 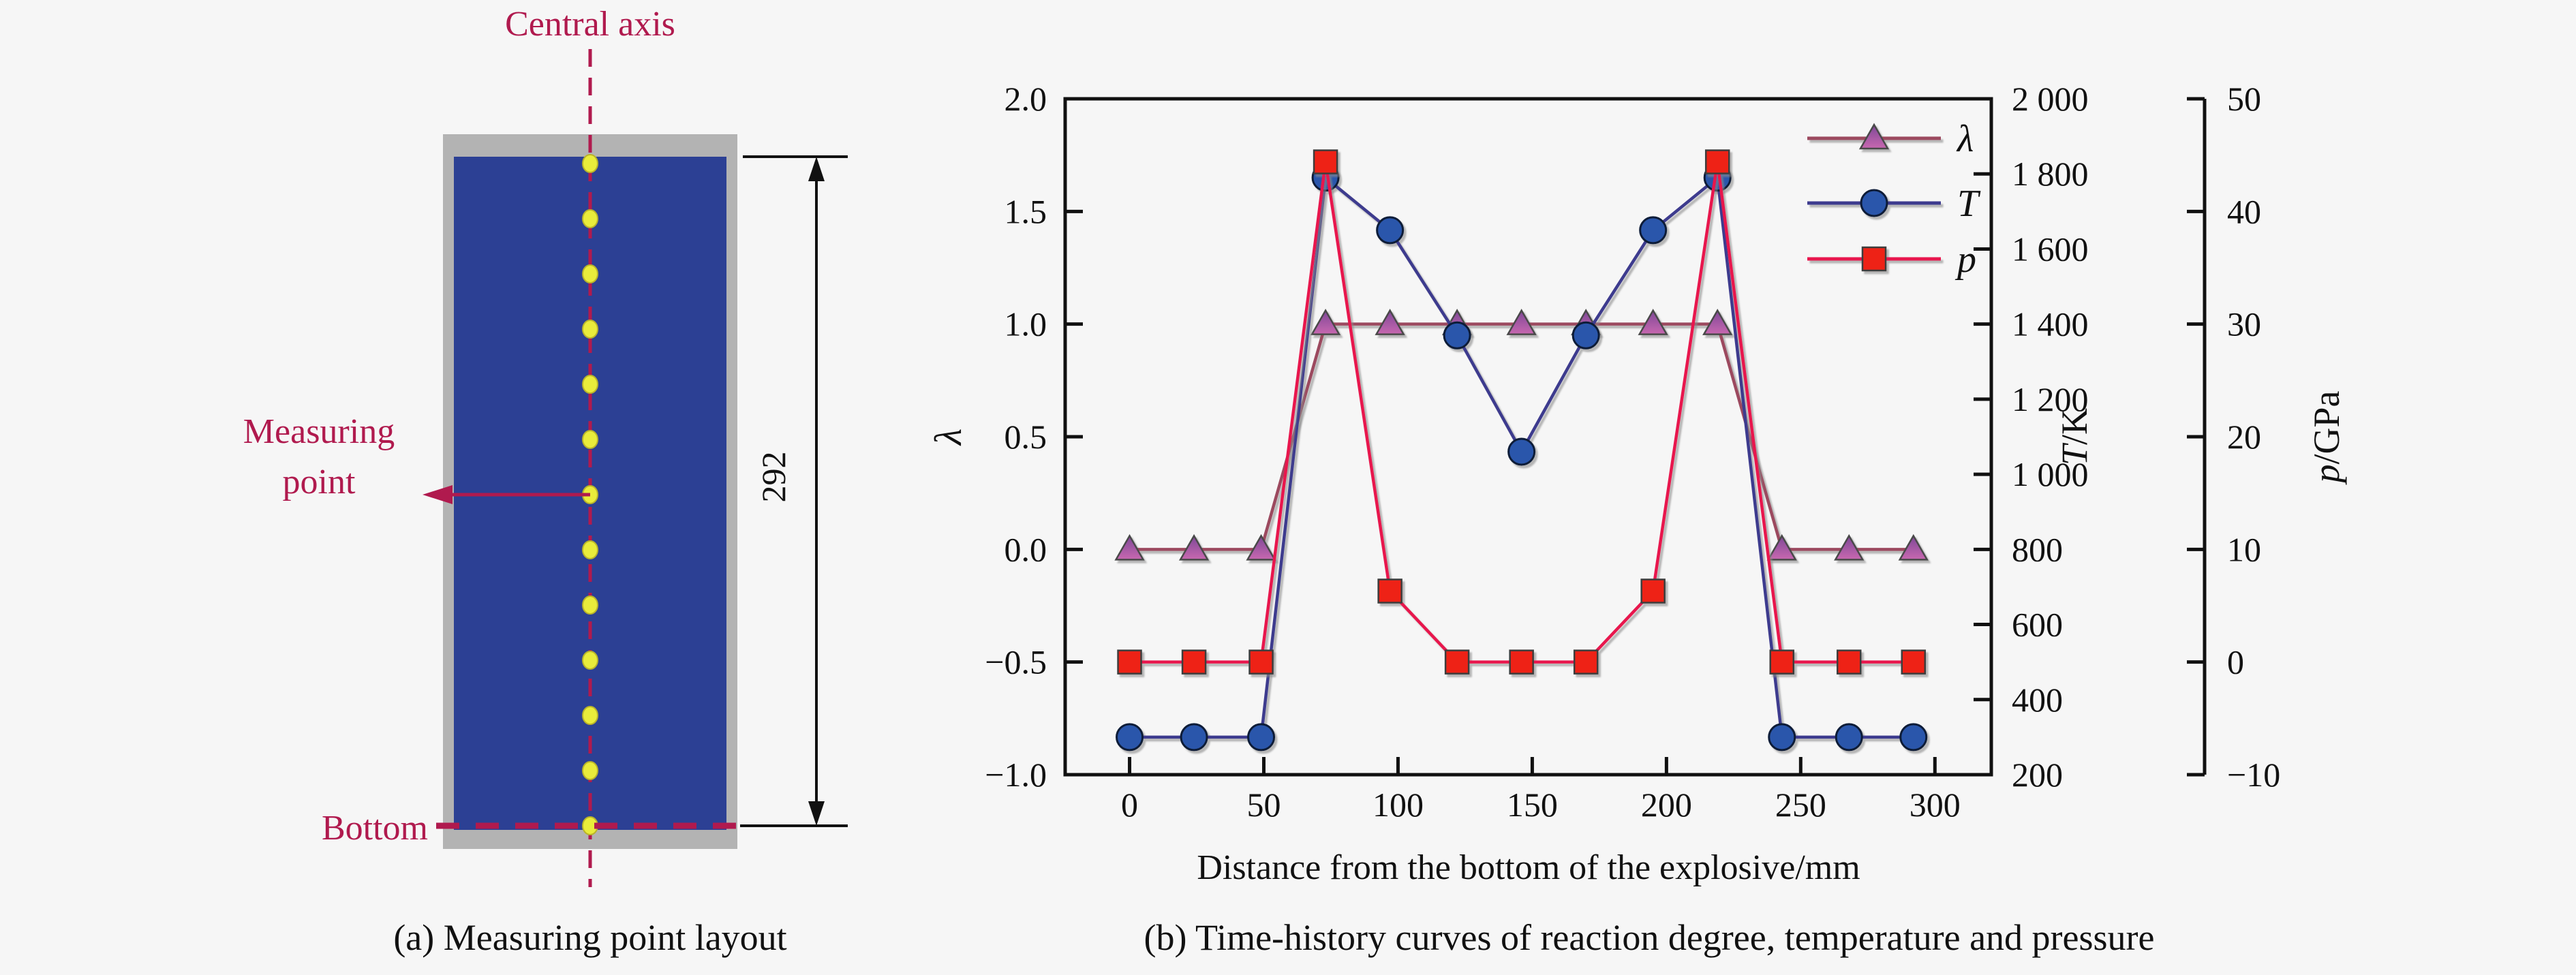 I want to click on p-tick-label: 20, so click(x=2244, y=437).